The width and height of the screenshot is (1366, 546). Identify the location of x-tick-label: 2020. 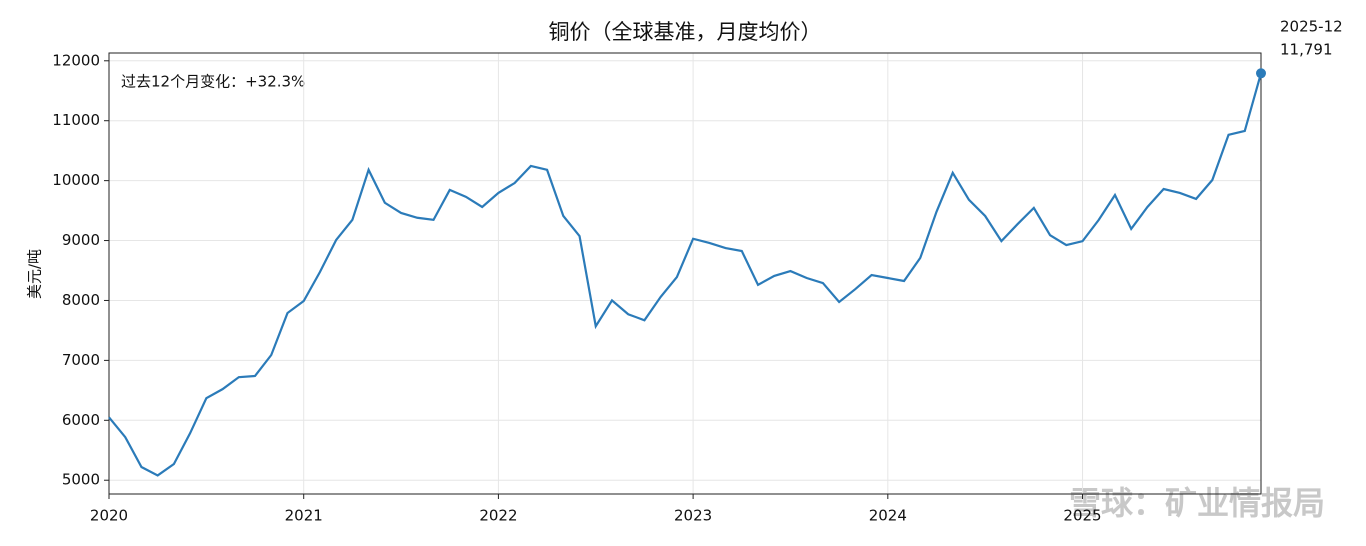
(109, 516).